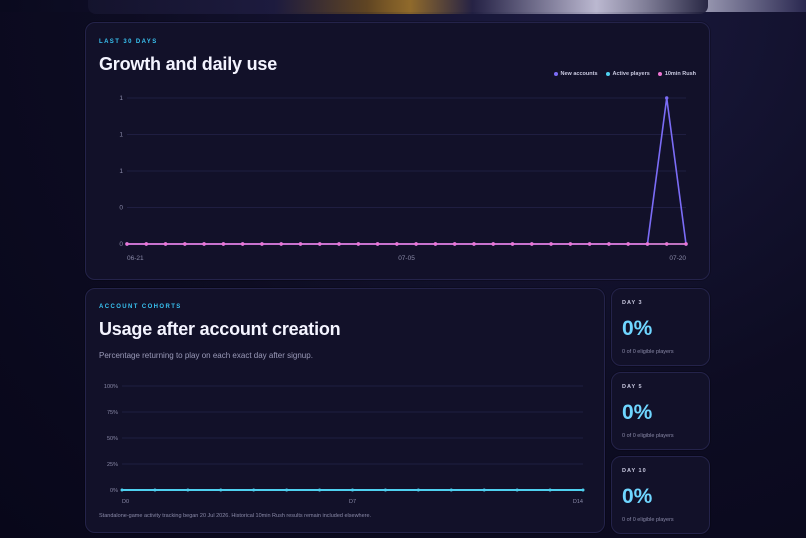 The width and height of the screenshot is (806, 538). I want to click on y-tick-label: 0%, so click(114, 491).